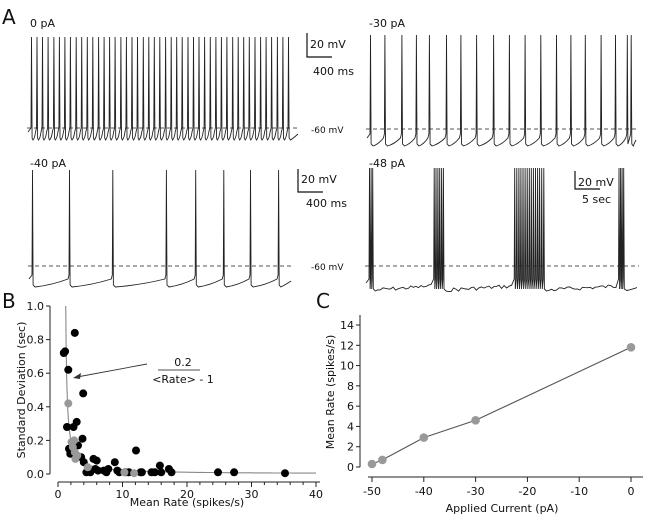 The width and height of the screenshot is (653, 523). Describe the element at coordinates (631, 491) in the screenshot. I see `panel-c-xtick-label: 0` at that location.